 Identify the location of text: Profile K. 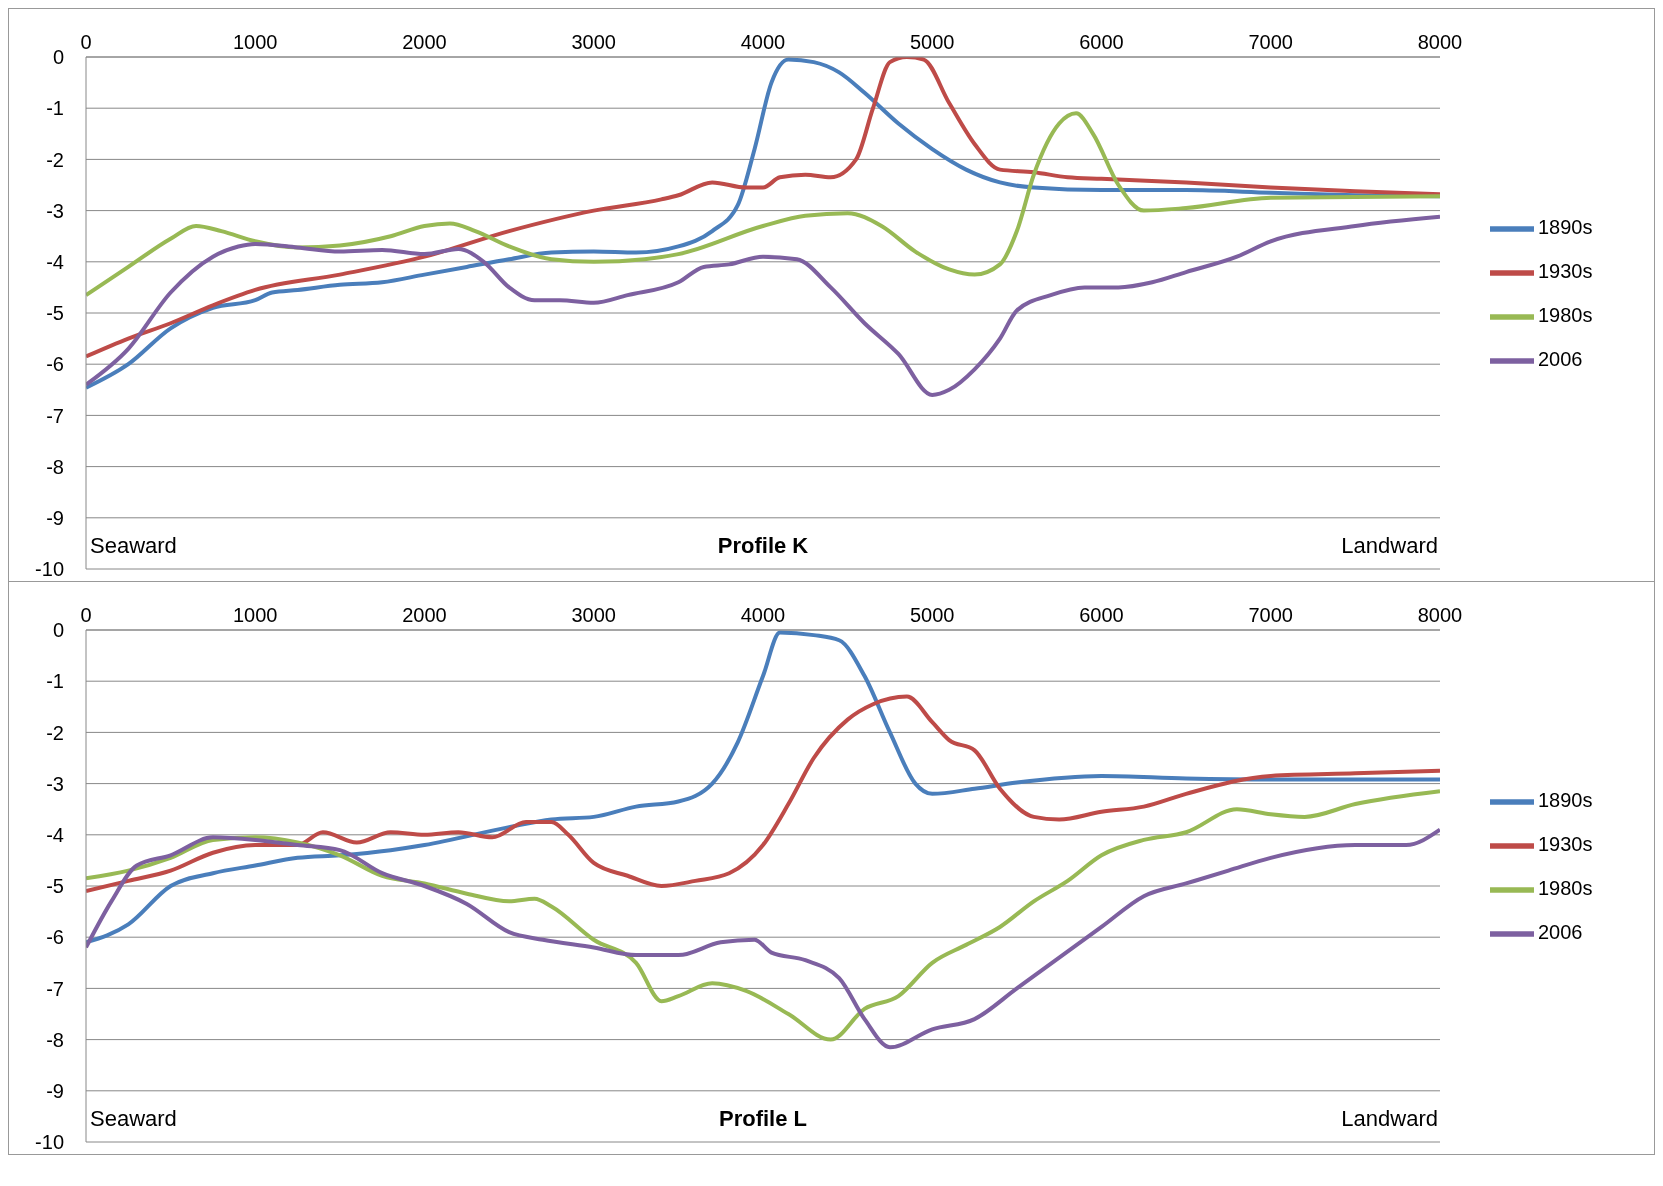
(763, 545).